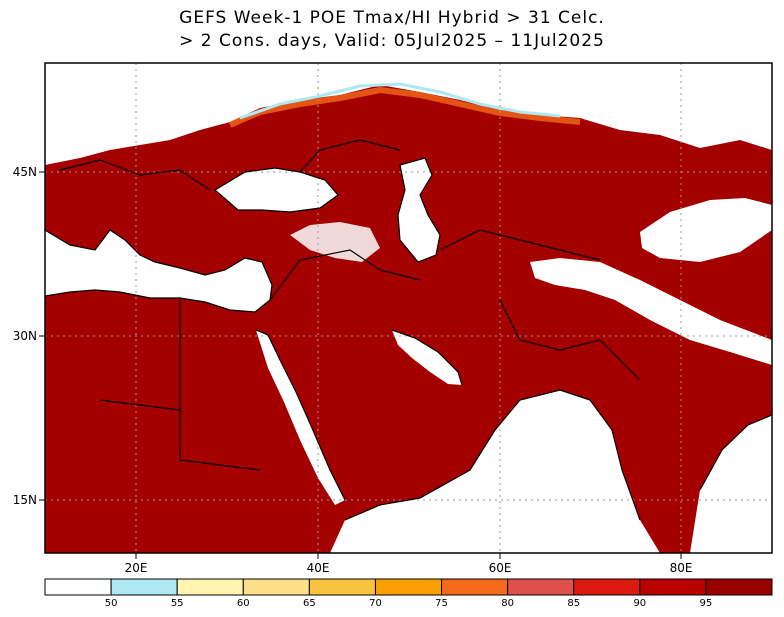 The height and width of the screenshot is (617, 784). What do you see at coordinates (573, 603) in the screenshot?
I see `colorbar-label: 85` at bounding box center [573, 603].